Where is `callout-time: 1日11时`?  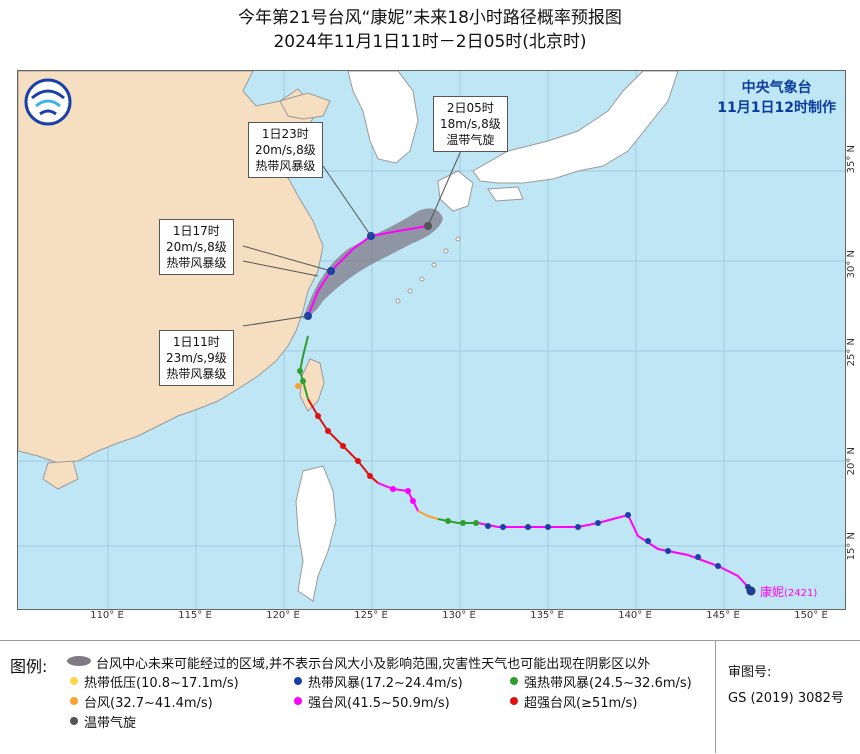
callout-time: 1日11时 is located at coordinates (196, 342).